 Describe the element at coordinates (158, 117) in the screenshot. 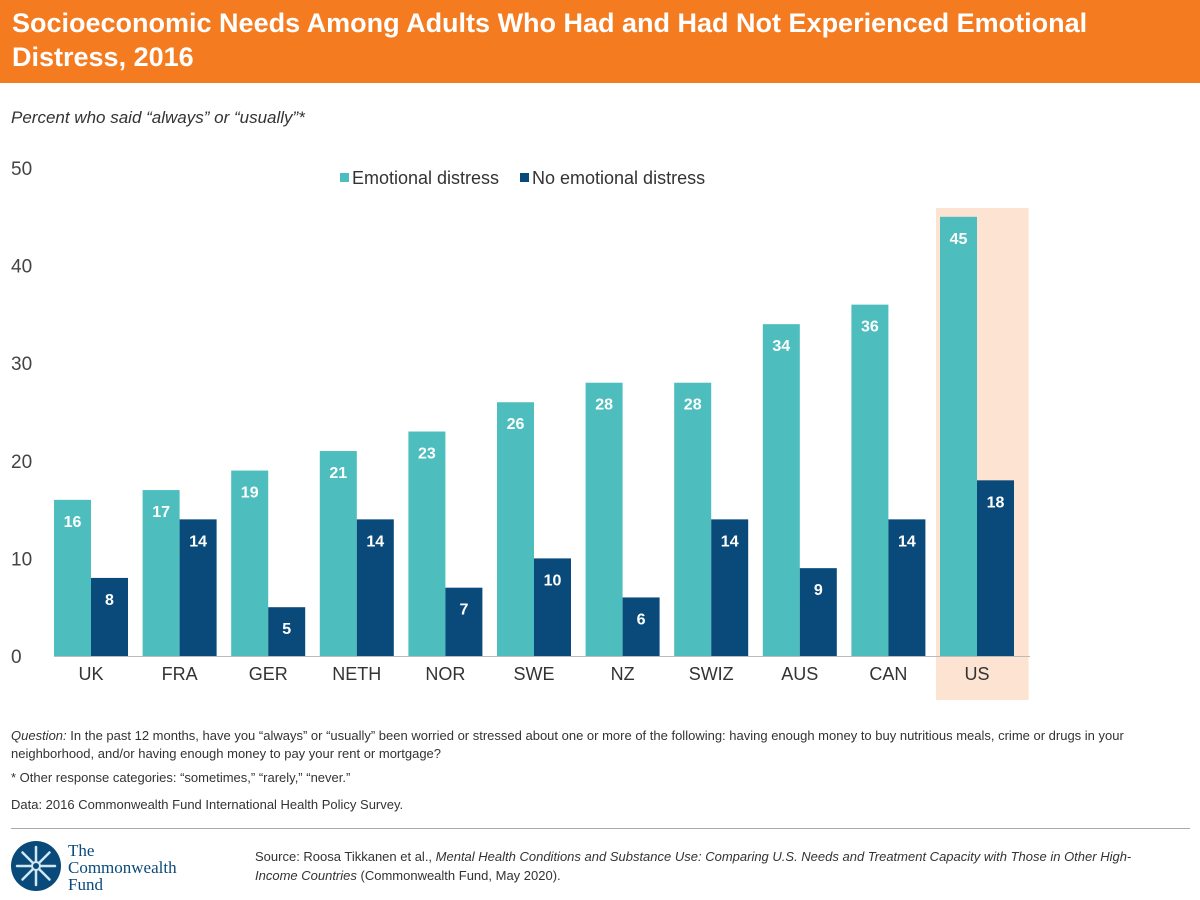

I see `chart-subtitle: Percent who said “always” or “usually”*` at that location.